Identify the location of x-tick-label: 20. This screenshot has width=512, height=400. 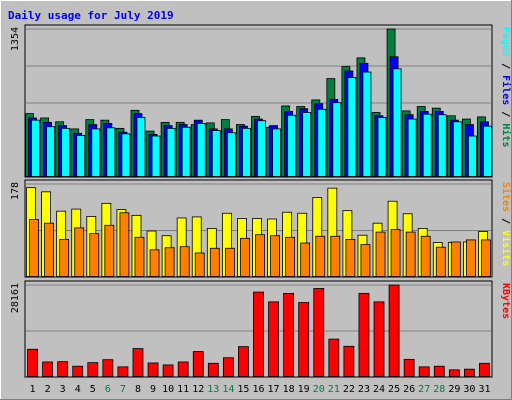
(319, 389).